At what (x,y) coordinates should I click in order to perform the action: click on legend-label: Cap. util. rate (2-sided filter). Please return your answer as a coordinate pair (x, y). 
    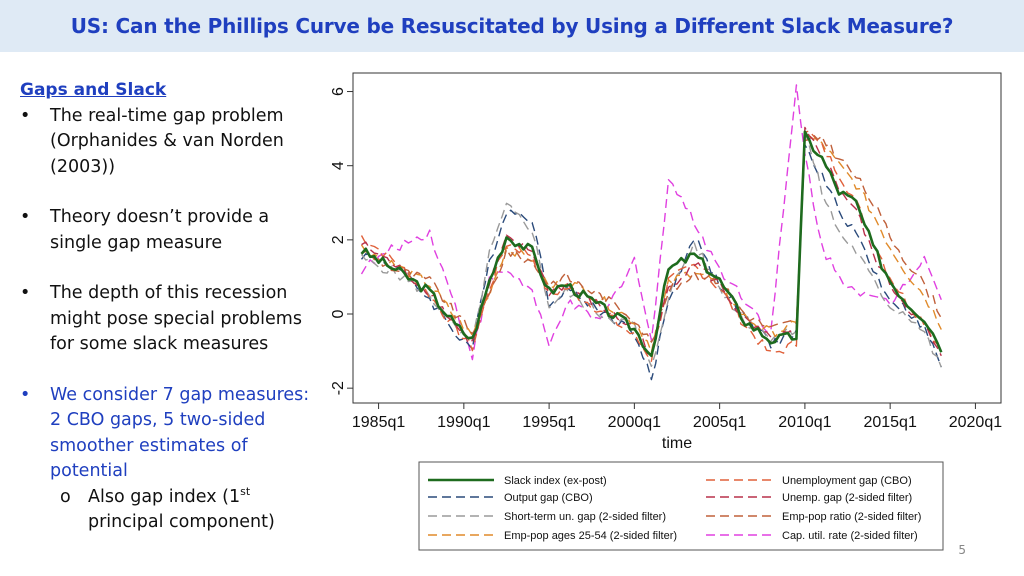
    Looking at the image, I should click on (850, 536).